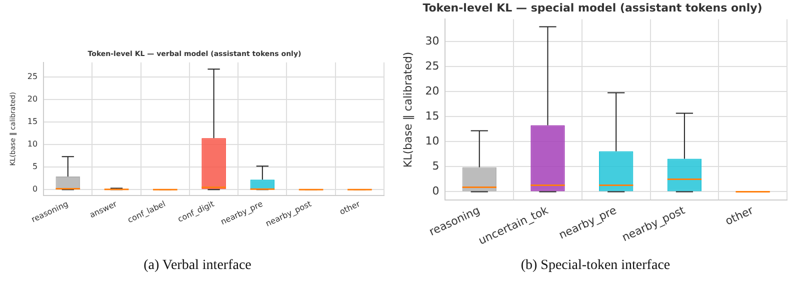 The height and width of the screenshot is (287, 795). Describe the element at coordinates (197, 266) in the screenshot. I see `text: (a) Verbal interface` at that location.